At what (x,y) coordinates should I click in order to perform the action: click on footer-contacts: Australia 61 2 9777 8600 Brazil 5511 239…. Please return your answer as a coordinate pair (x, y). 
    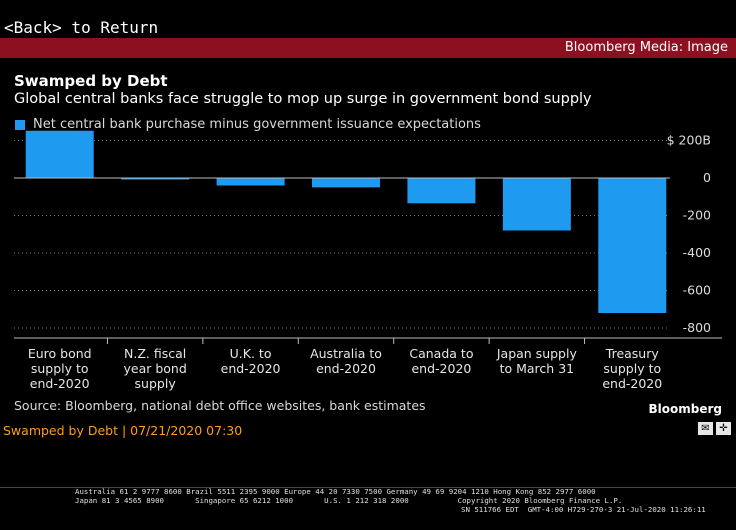
    Looking at the image, I should click on (335, 491).